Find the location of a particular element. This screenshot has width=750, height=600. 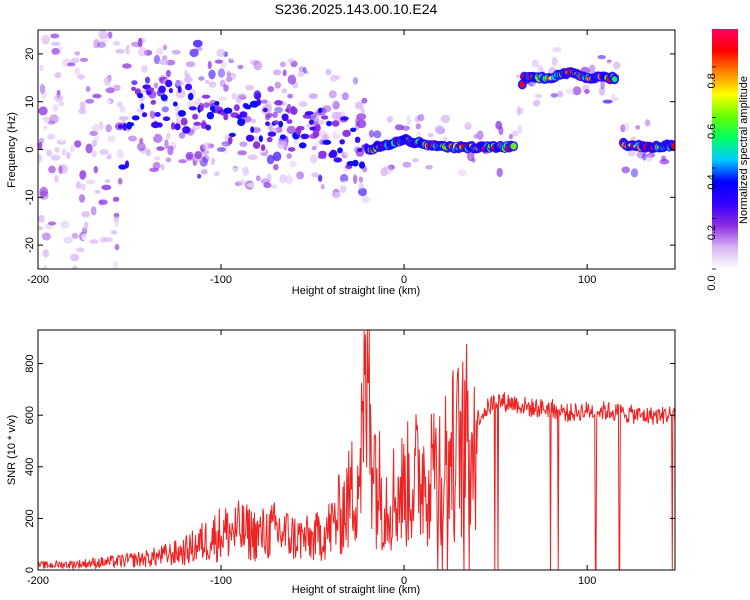

spectrogram-y-tick-label: -20 is located at coordinates (30, 245).